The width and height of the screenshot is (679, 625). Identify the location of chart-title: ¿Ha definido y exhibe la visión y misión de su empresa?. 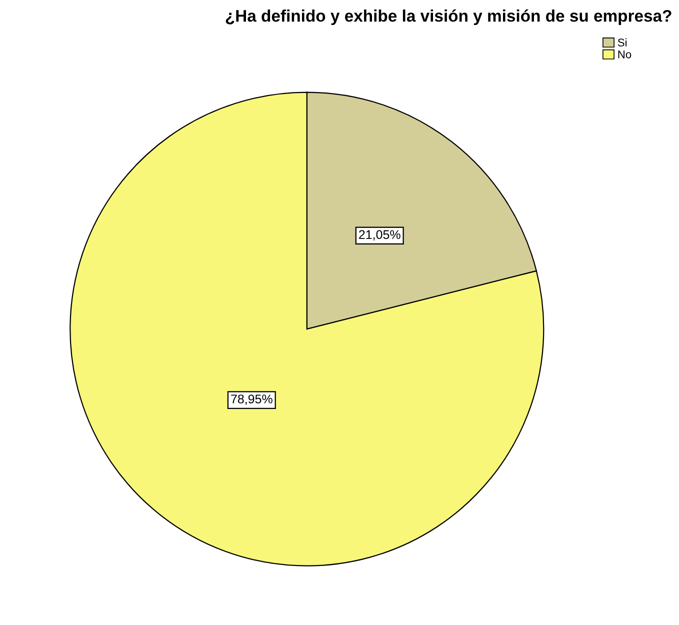
(449, 17).